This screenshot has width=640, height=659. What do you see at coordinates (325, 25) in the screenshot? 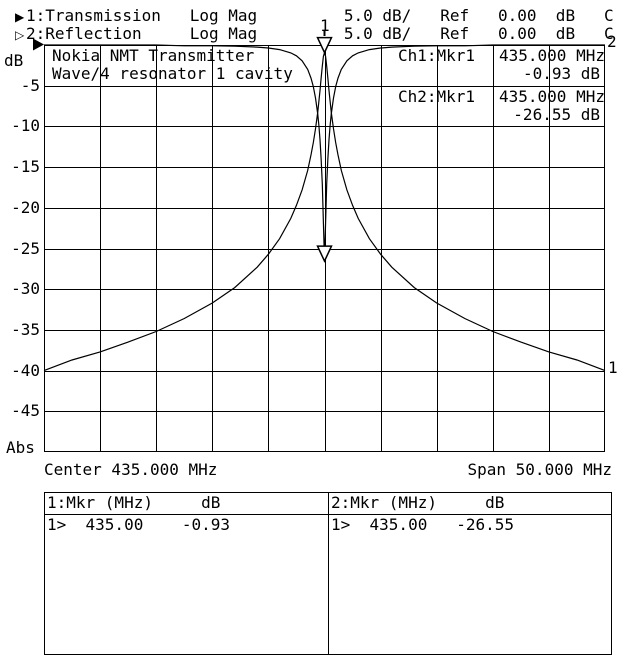
I see `marker1-number-label: 1` at bounding box center [325, 25].